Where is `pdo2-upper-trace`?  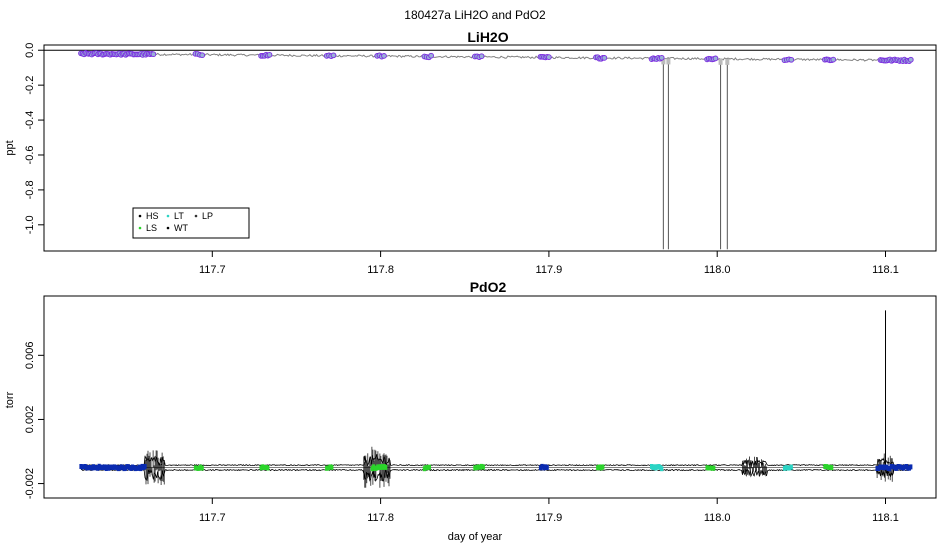
pdo2-upper-trace is located at coordinates (495, 460).